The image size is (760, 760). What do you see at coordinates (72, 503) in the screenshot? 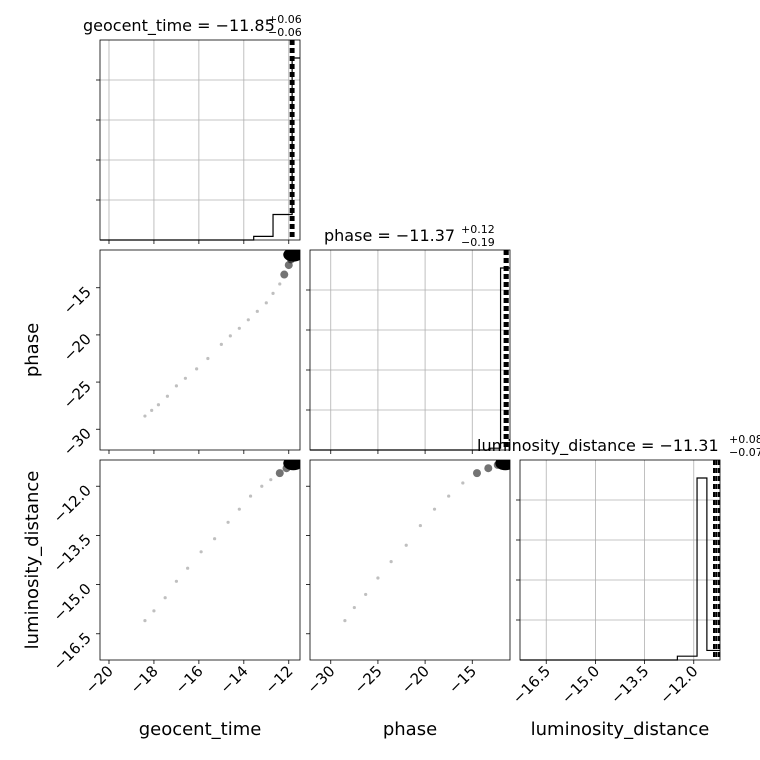
I see `y-tick-label-luminosity_distance: −12.0` at bounding box center [72, 503].